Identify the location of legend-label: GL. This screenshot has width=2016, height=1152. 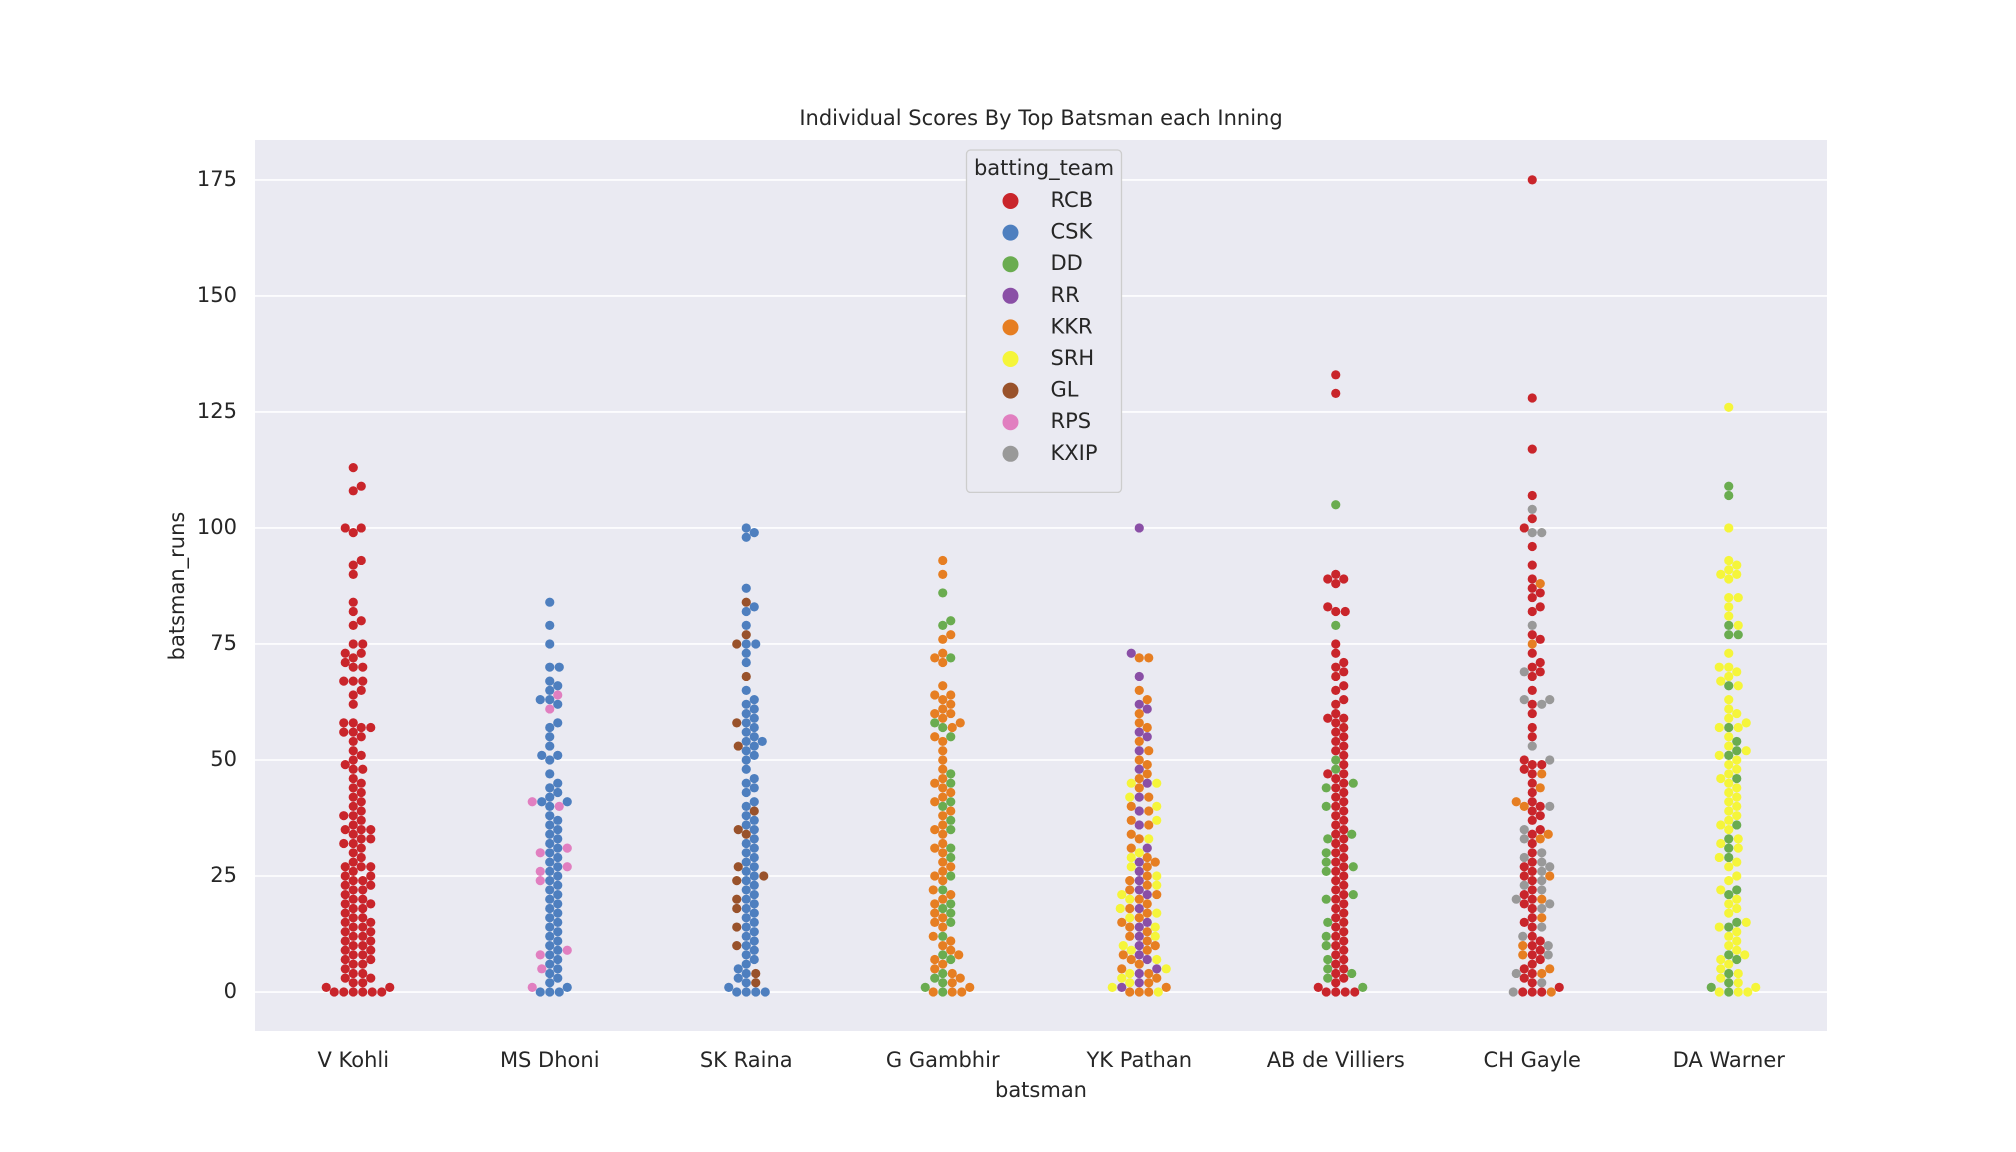
(1065, 390).